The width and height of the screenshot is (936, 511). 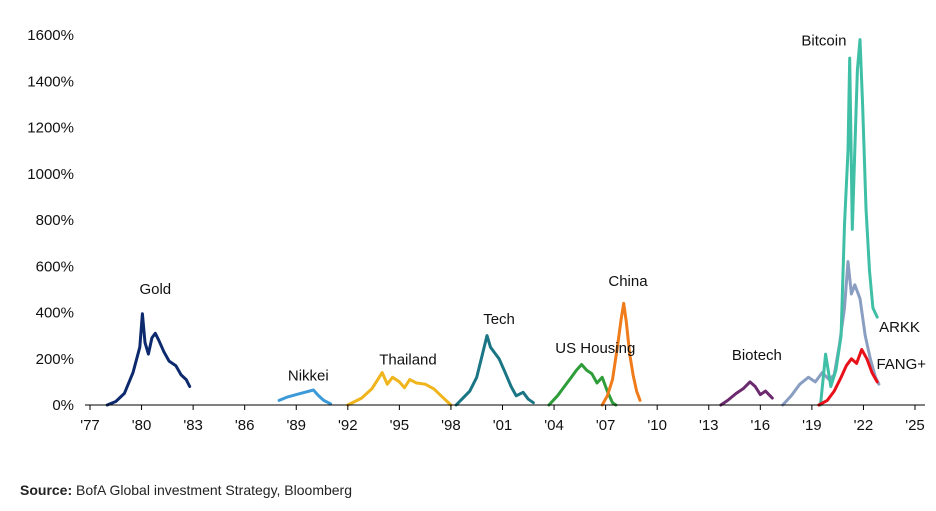 What do you see at coordinates (812, 425) in the screenshot?
I see `x-tick-label: '19` at bounding box center [812, 425].